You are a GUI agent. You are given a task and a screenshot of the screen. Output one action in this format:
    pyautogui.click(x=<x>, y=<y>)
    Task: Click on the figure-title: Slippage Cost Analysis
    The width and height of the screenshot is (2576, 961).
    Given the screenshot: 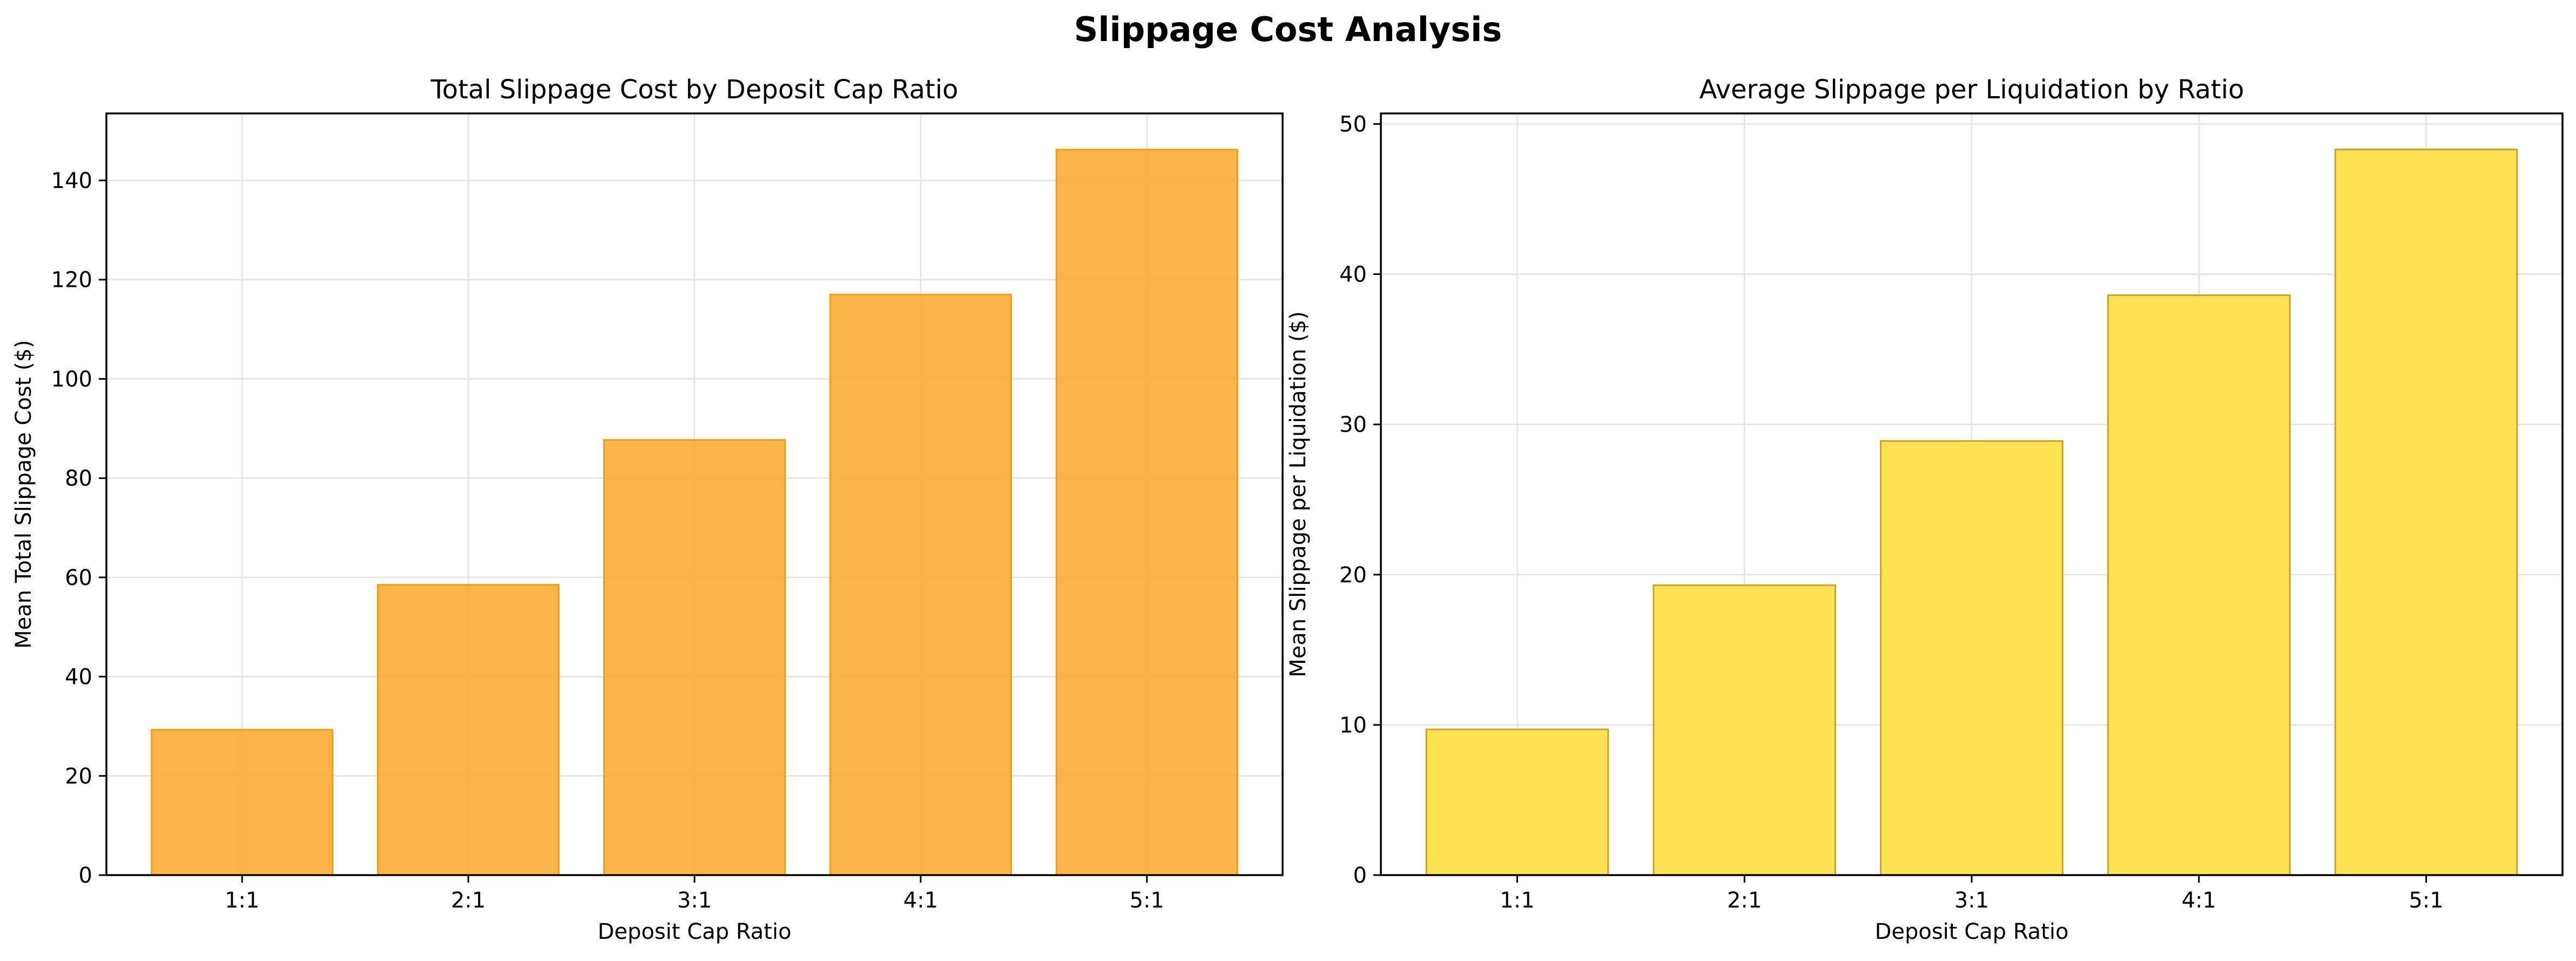 What is the action you would take?
    pyautogui.click(x=1288, y=29)
    